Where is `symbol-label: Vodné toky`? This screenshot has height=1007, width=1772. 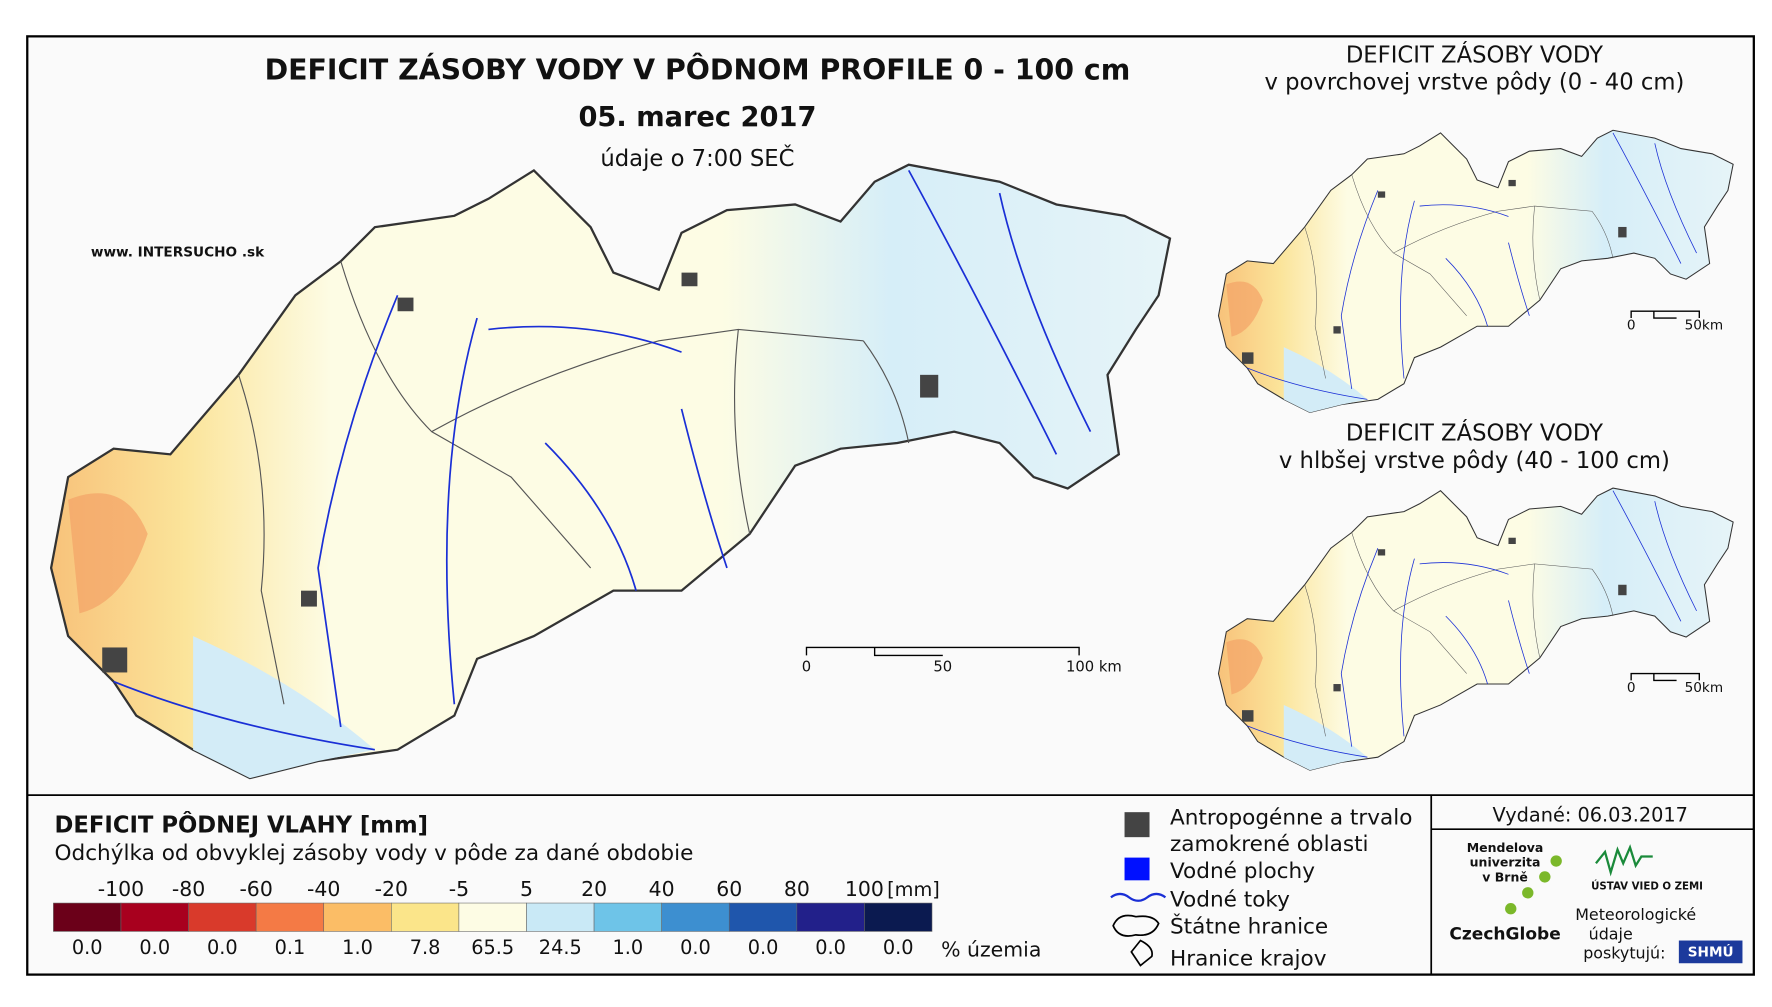
symbol-label: Vodné toky is located at coordinates (1230, 899).